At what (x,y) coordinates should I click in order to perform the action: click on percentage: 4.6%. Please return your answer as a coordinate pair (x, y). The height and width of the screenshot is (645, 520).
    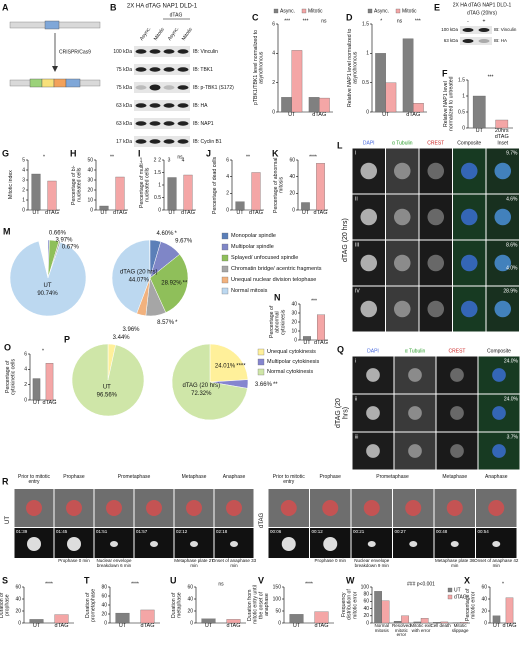
    Looking at the image, I should click on (512, 199).